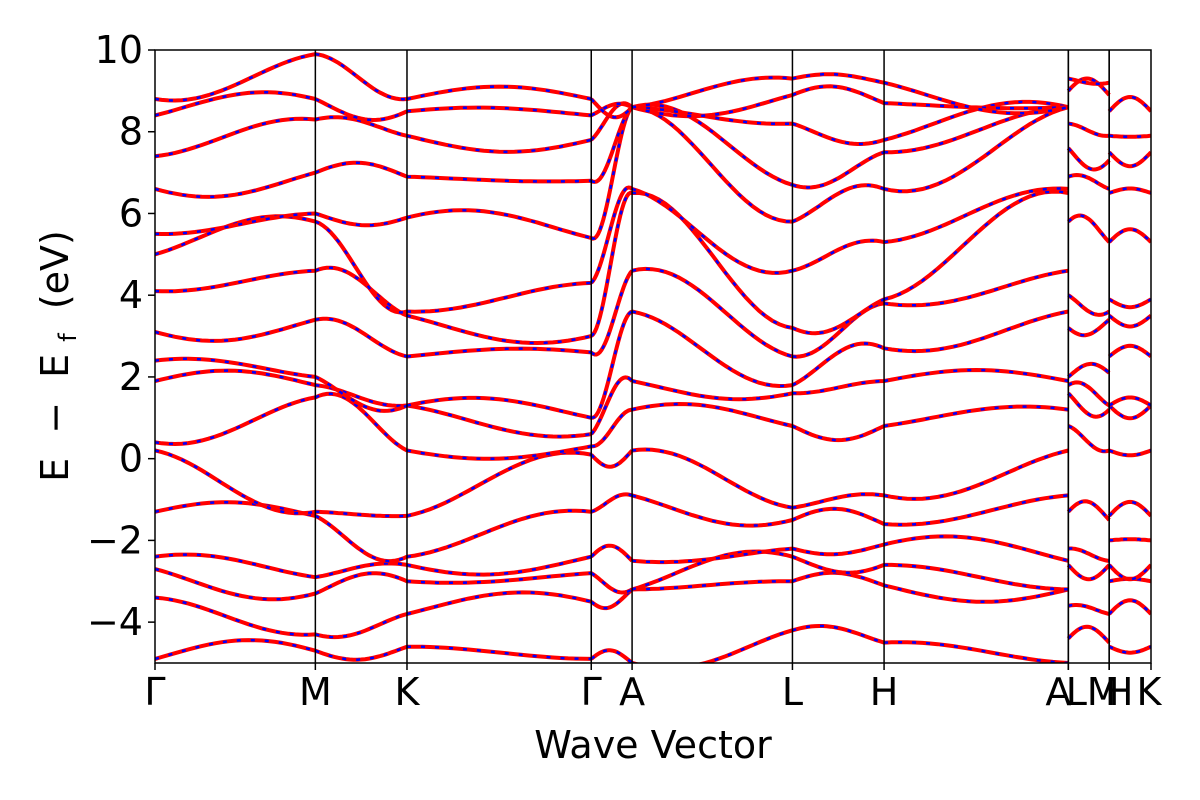 The image size is (1200, 800). I want to click on y-title-Ef: E, so click(55, 366).